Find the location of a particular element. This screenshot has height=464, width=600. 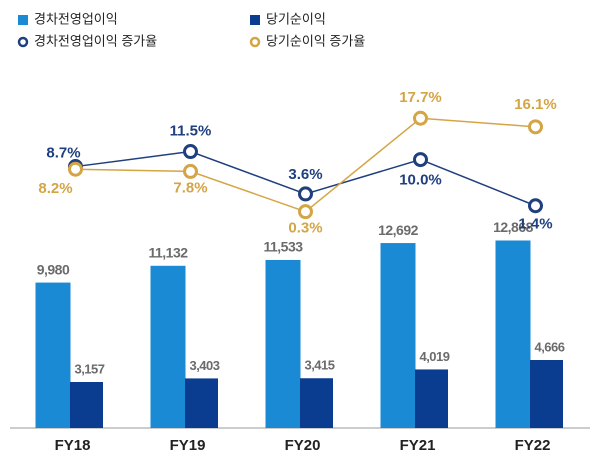

line-value-label: 8.7% is located at coordinates (63, 153).